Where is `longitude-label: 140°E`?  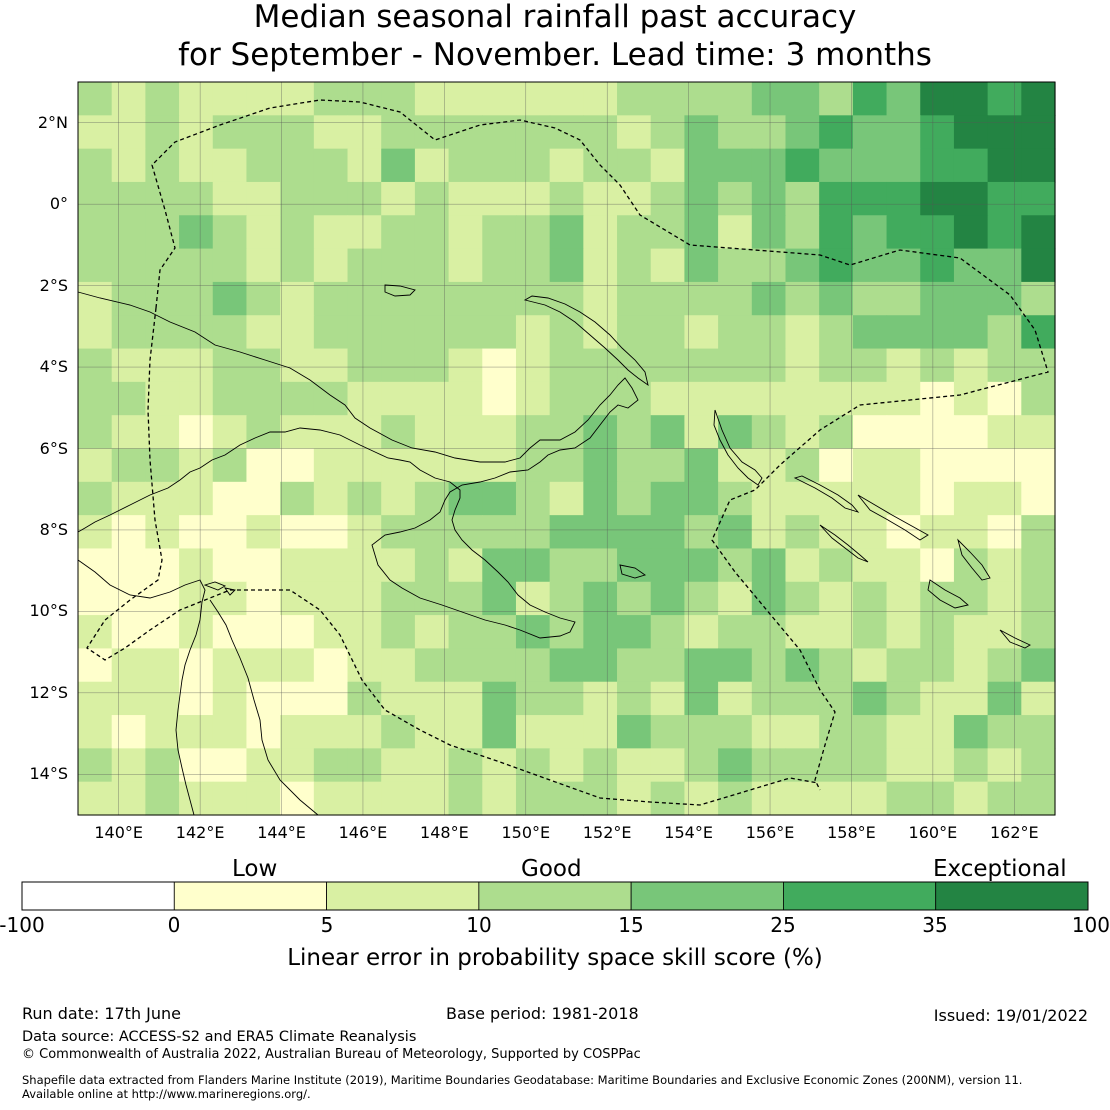
longitude-label: 140°E is located at coordinates (119, 832).